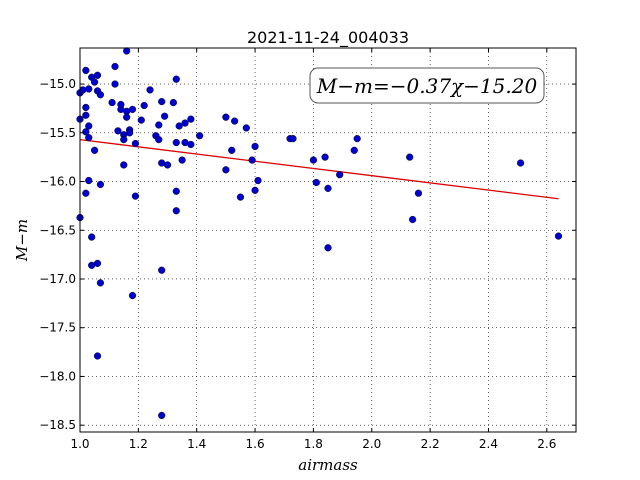  Describe the element at coordinates (371, 444) in the screenshot. I see `x-tick-label: 2.0` at that location.